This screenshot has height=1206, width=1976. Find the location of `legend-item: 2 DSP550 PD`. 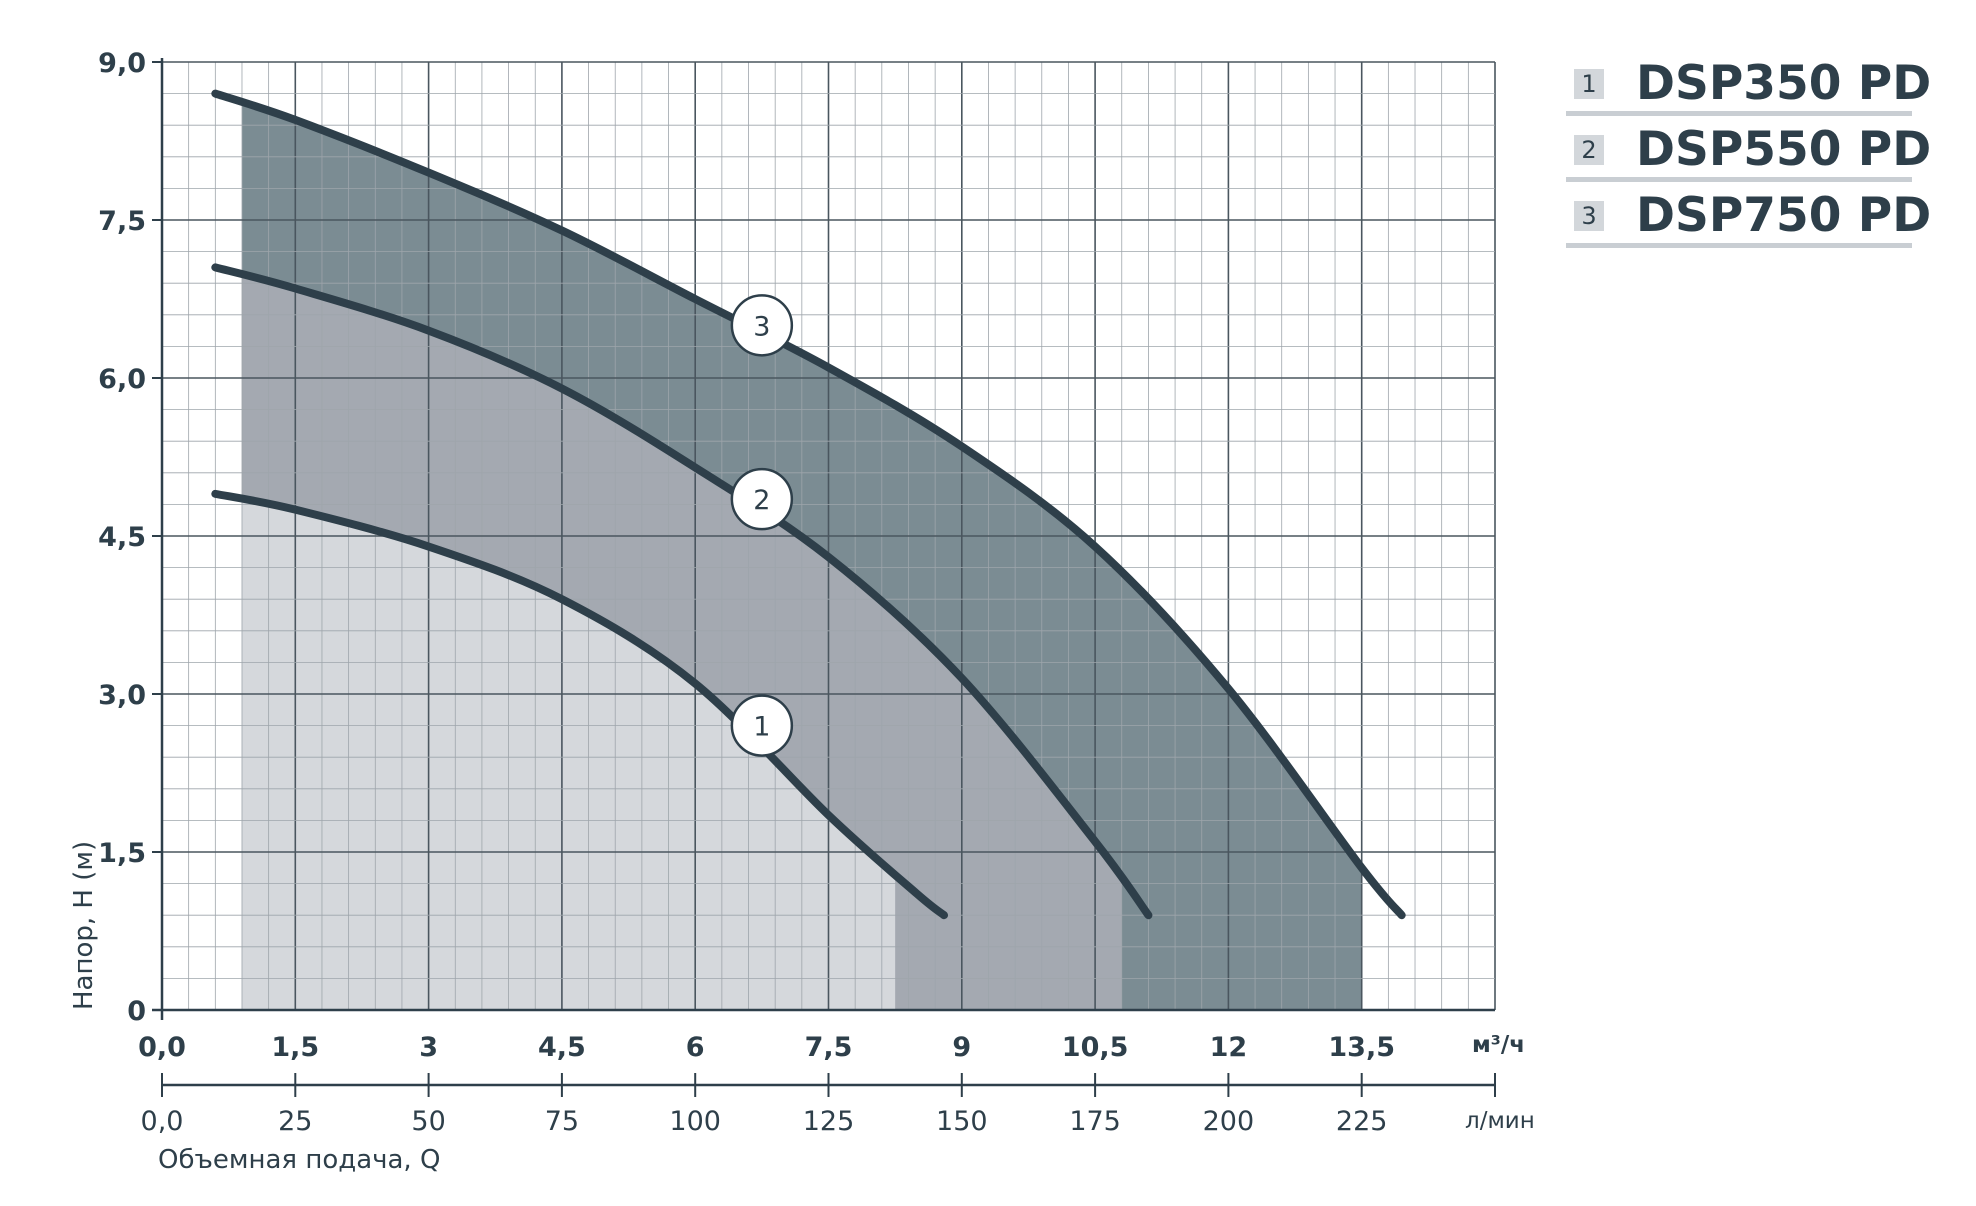

legend-item: 2 DSP550 PD is located at coordinates (1748, 149).